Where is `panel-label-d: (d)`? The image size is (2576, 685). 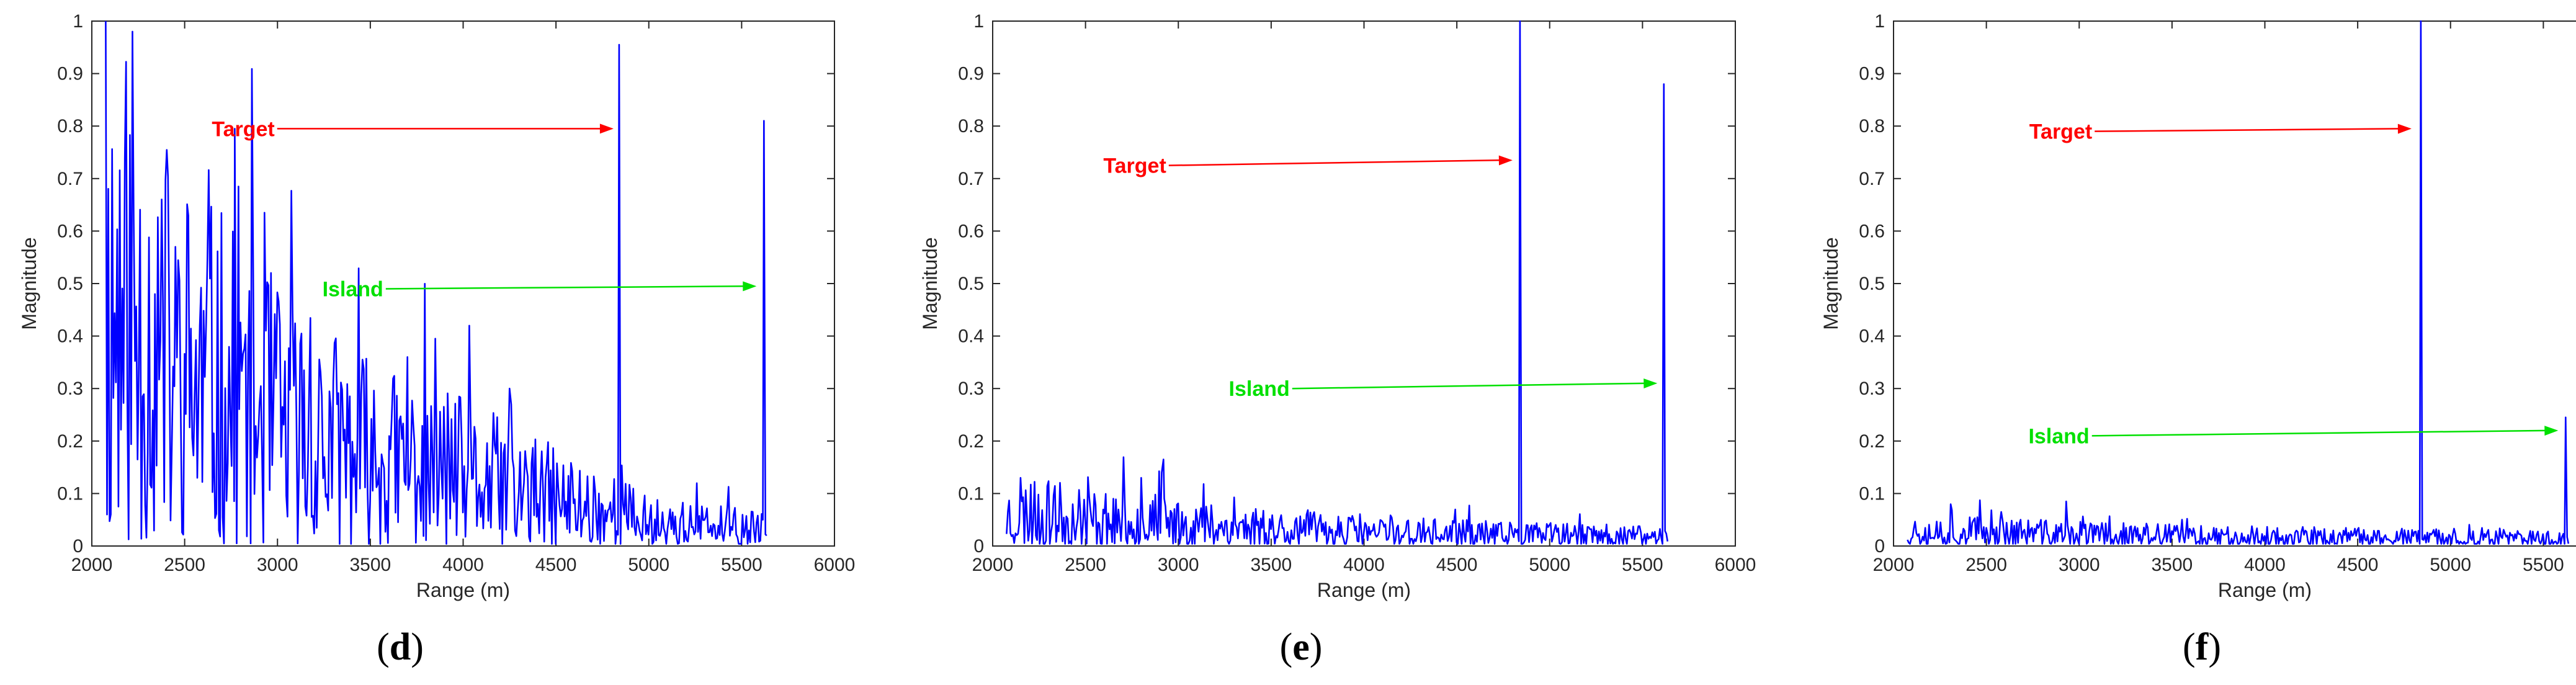
panel-label-d: (d) is located at coordinates (400, 647).